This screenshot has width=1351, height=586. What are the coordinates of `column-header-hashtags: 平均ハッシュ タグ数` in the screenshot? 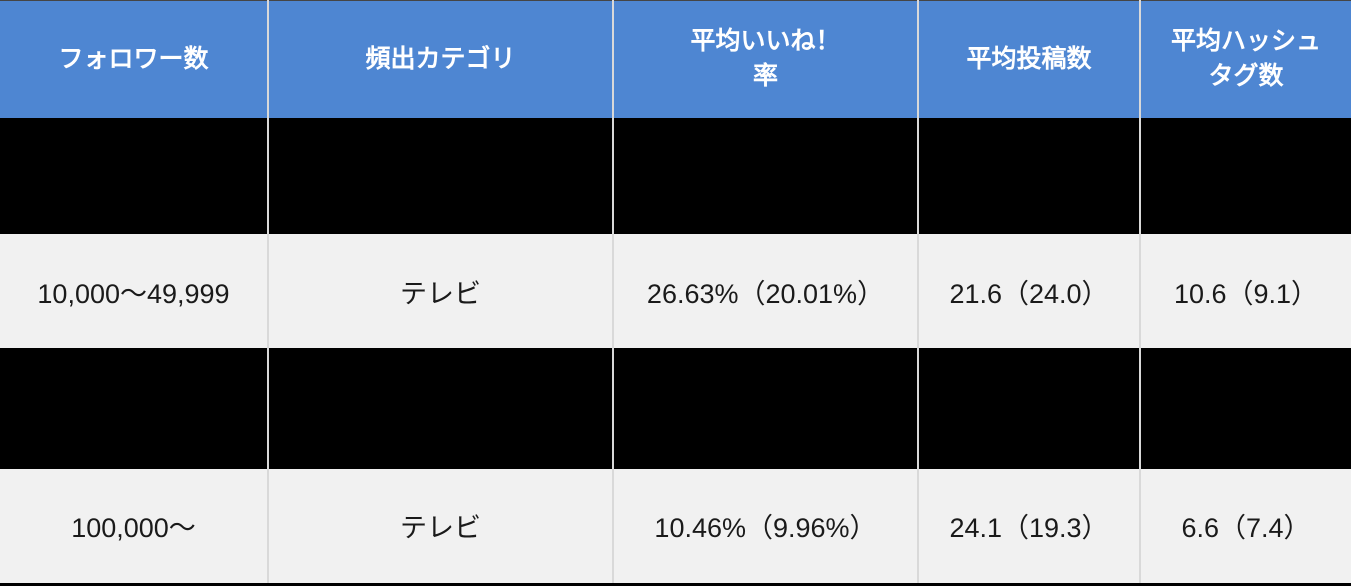 It's located at (1245, 59).